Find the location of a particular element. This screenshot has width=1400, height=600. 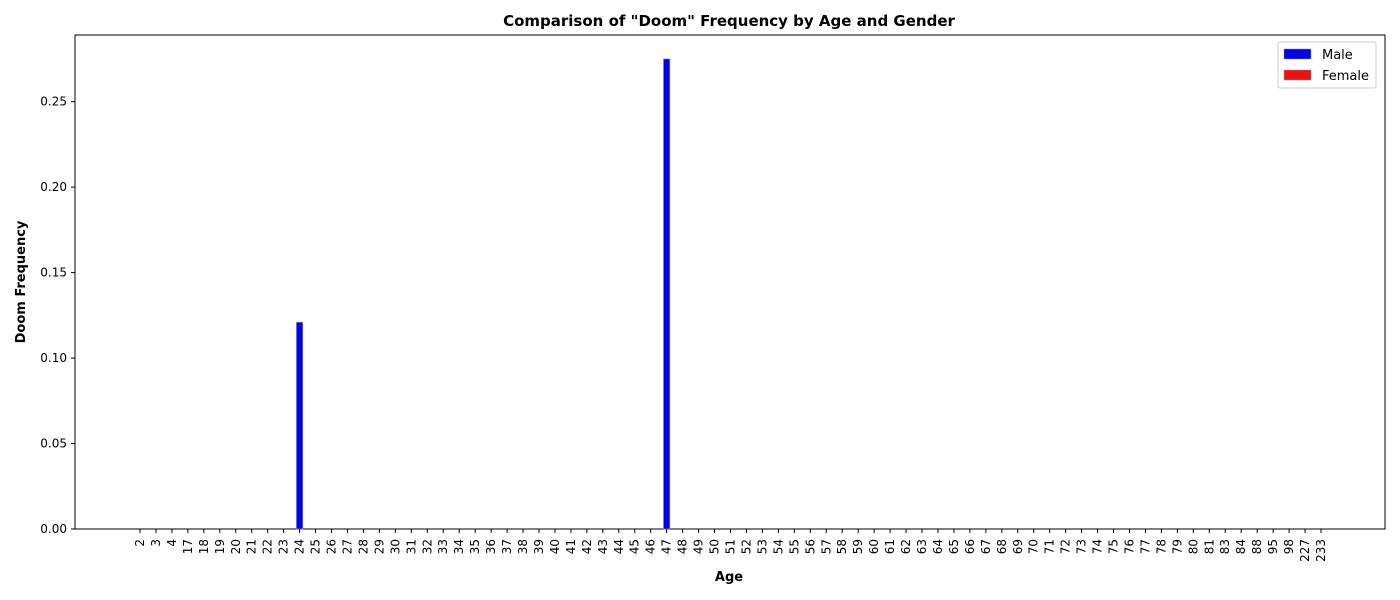

x-tick-label: 84 is located at coordinates (1241, 546).